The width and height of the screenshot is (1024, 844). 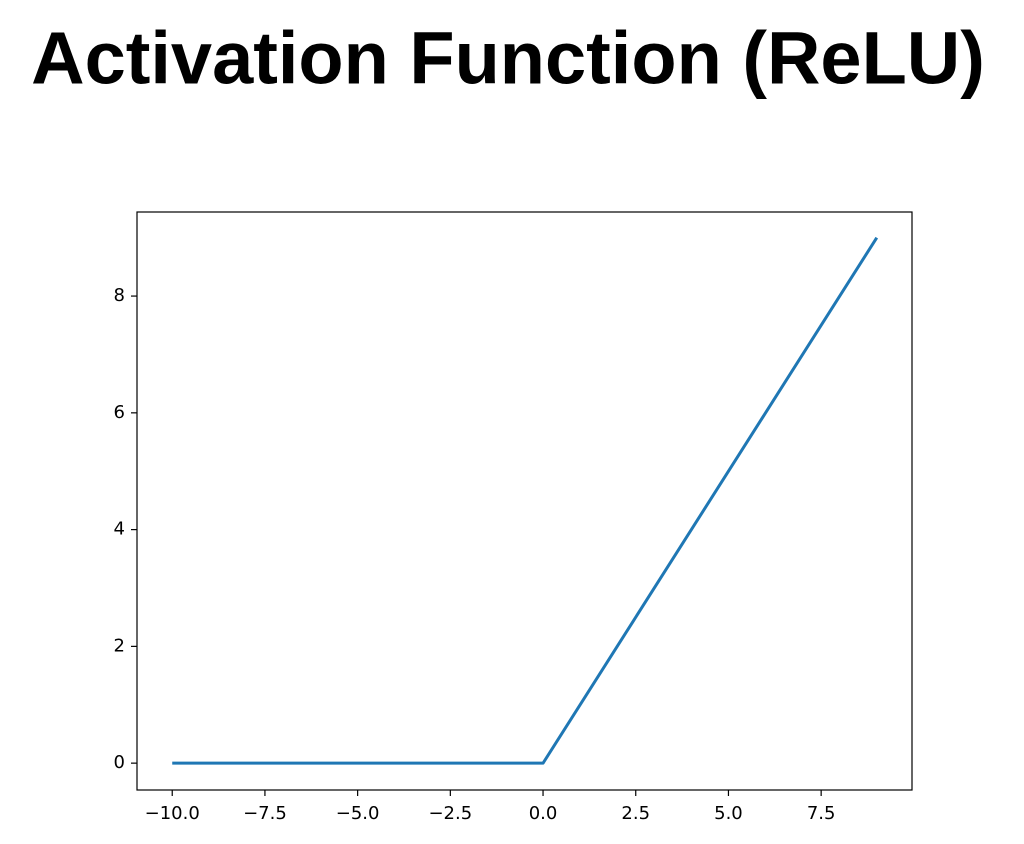 I want to click on y-tick-label: 6, so click(x=119, y=412).